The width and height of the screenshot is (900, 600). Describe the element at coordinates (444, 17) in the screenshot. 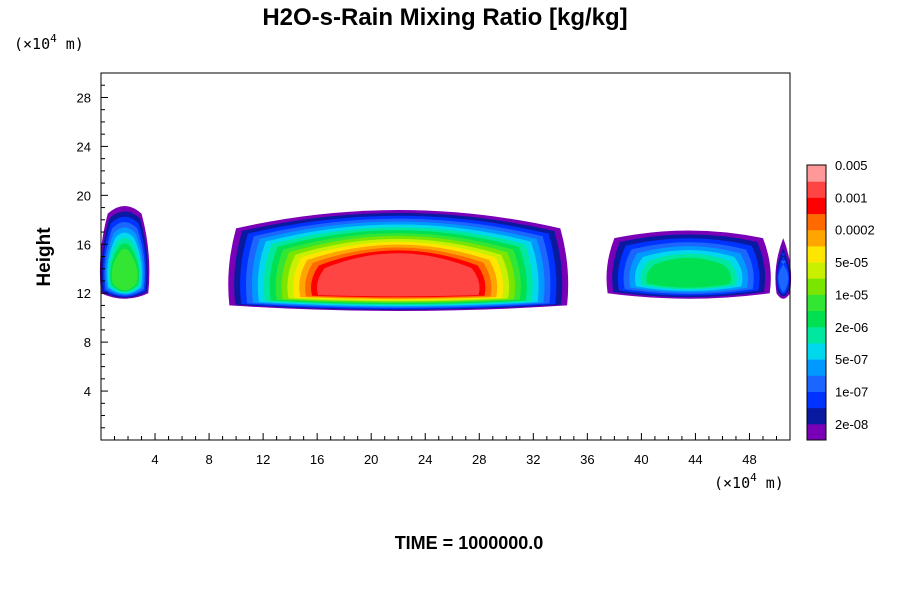

I see `chart-title: H2O-s-Rain Mixing Ratio [kg/kg]` at that location.